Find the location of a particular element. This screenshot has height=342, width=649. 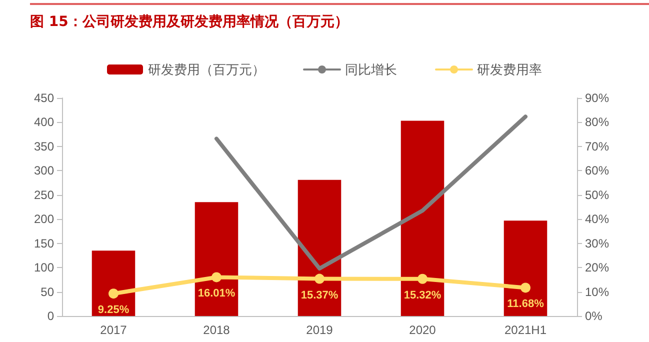

y-tick-label: 50 is located at coordinates (47, 291).